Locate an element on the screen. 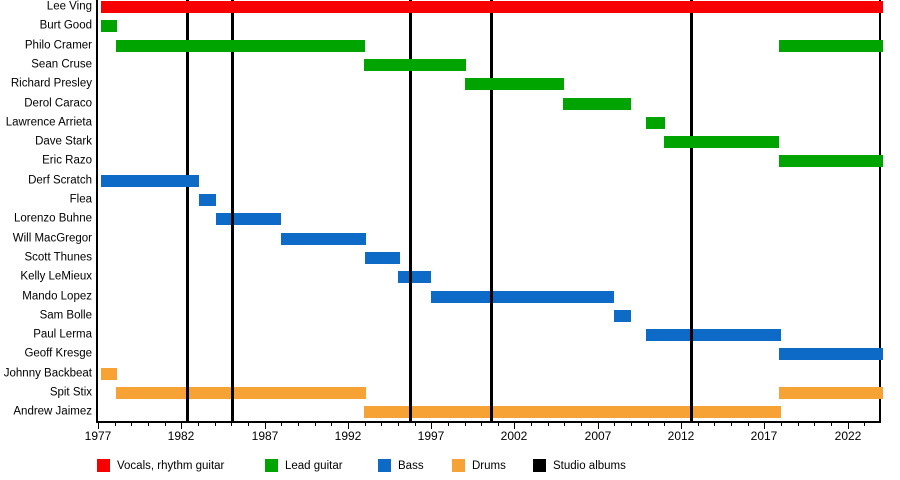 The width and height of the screenshot is (900, 480). legend-swatch-vocals is located at coordinates (103, 465).